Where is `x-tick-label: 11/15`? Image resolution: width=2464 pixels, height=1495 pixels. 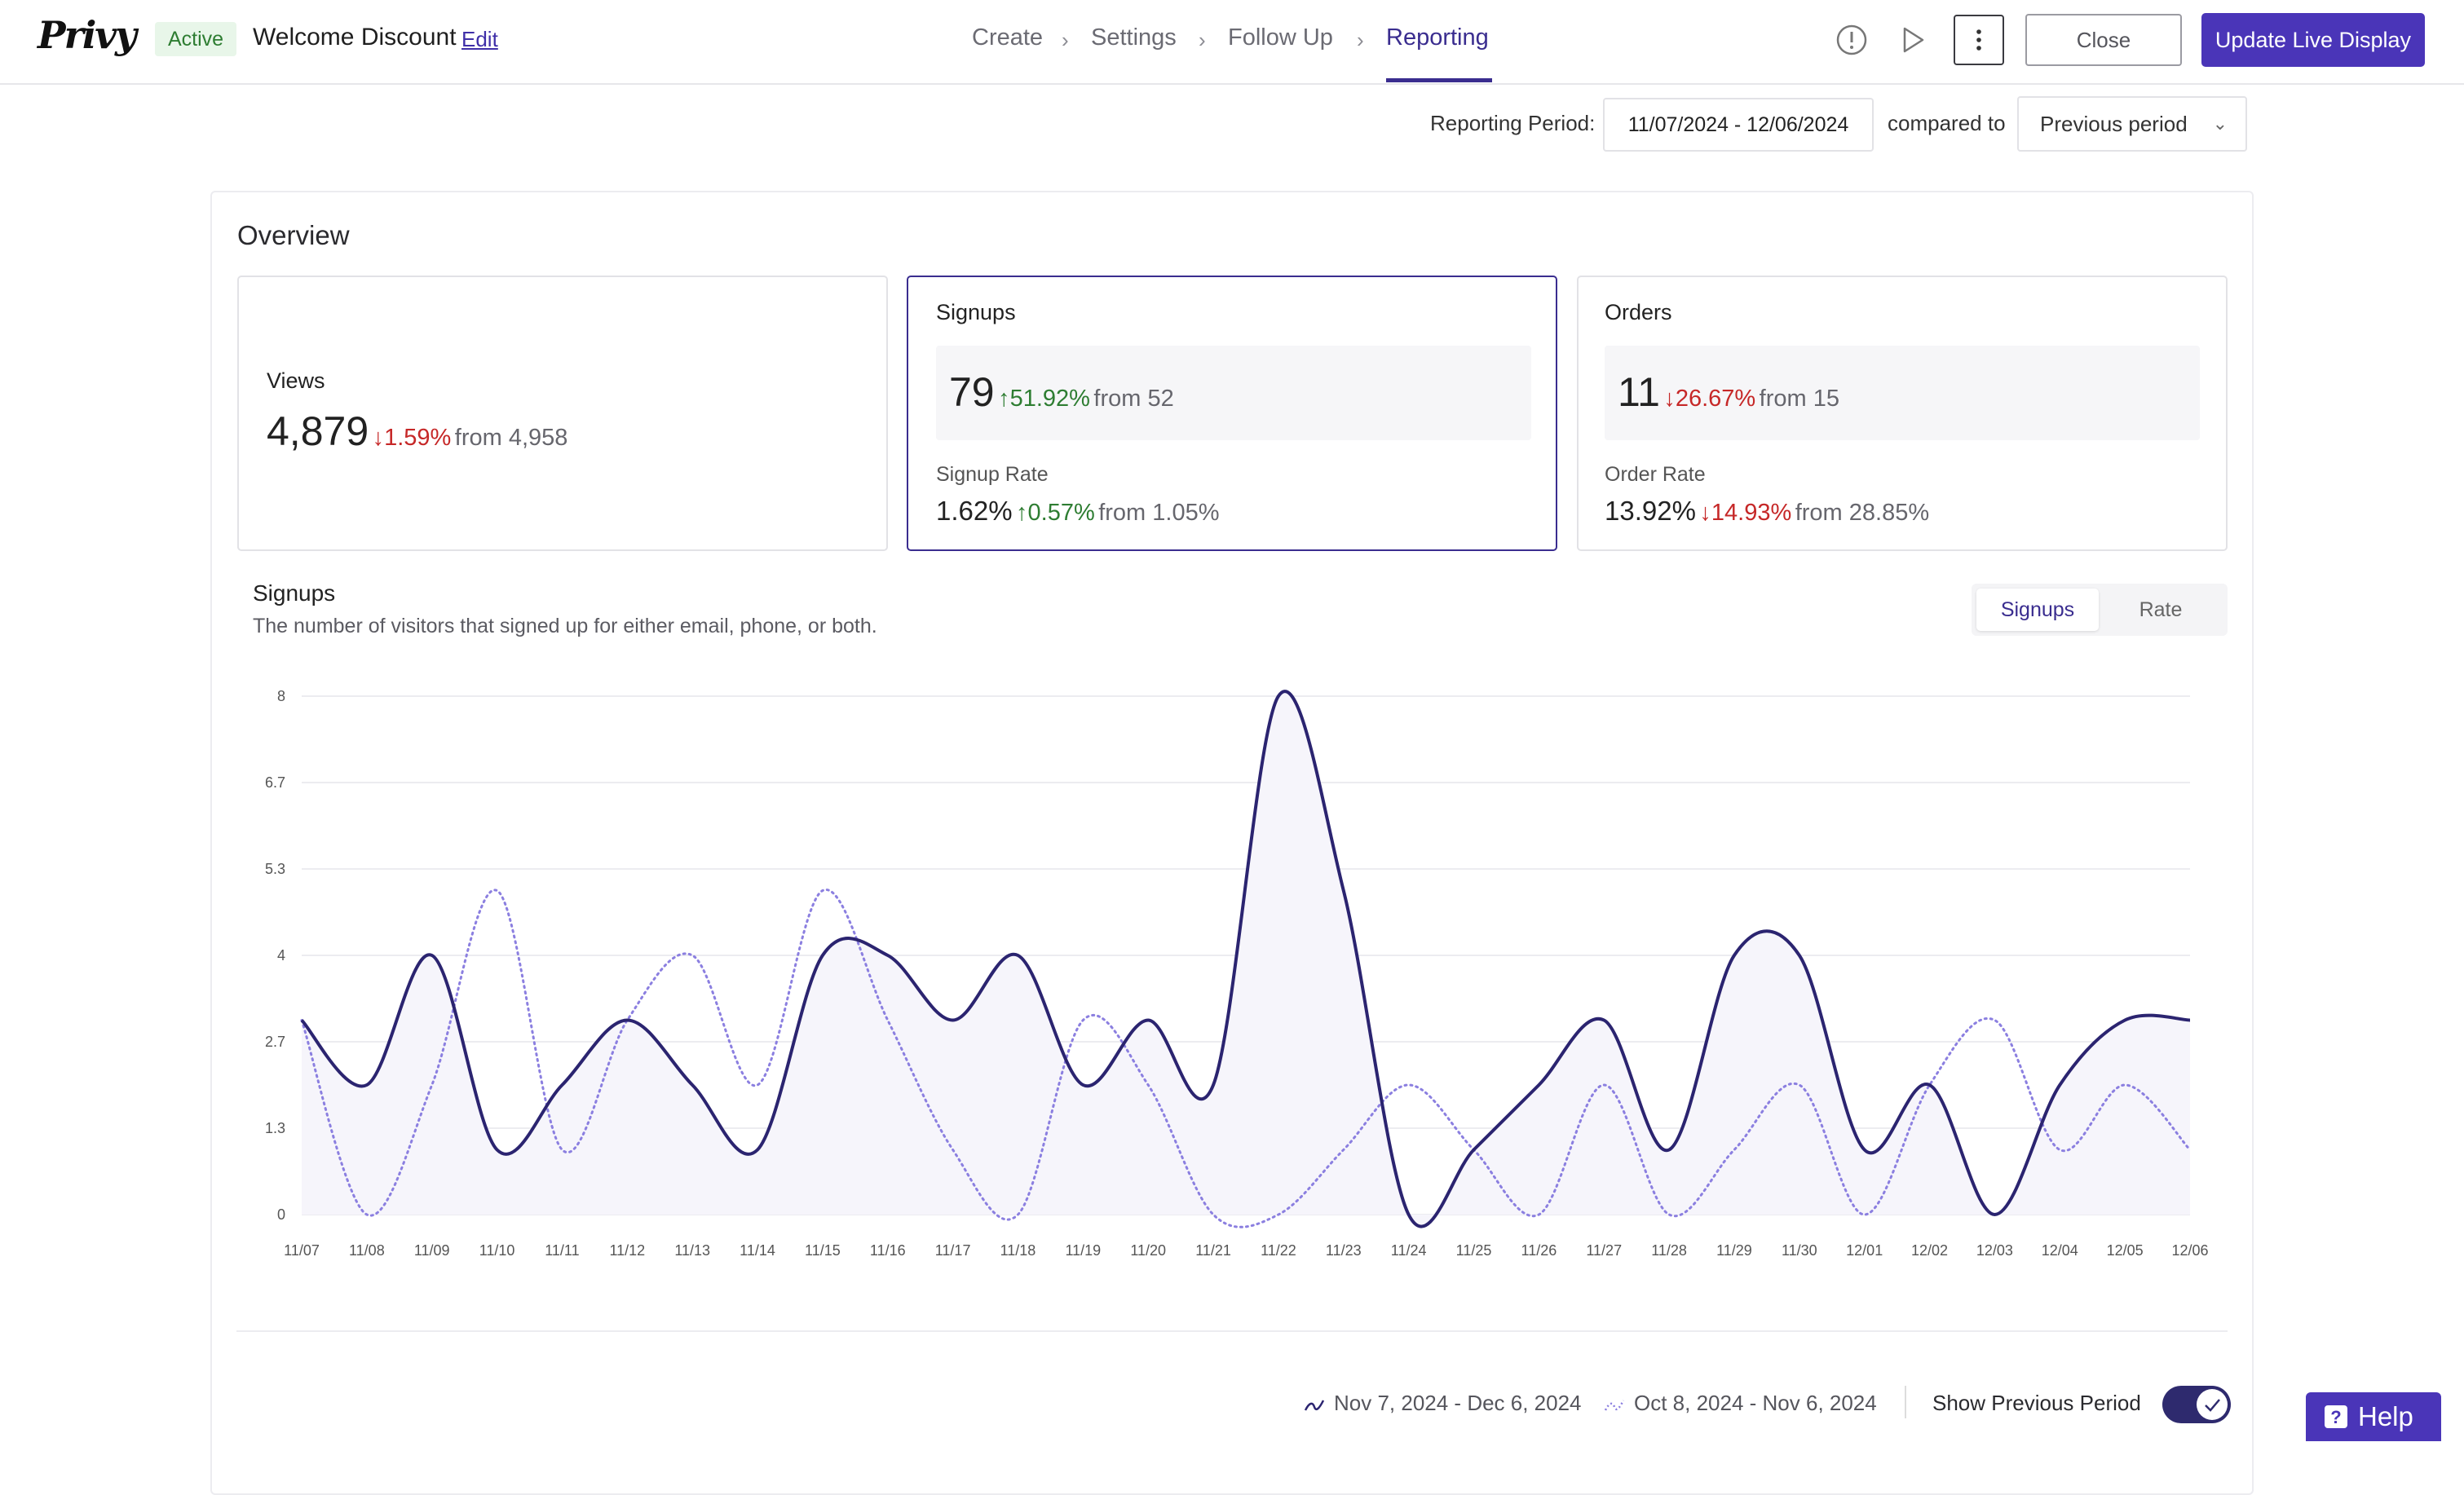 x-tick-label: 11/15 is located at coordinates (823, 1250).